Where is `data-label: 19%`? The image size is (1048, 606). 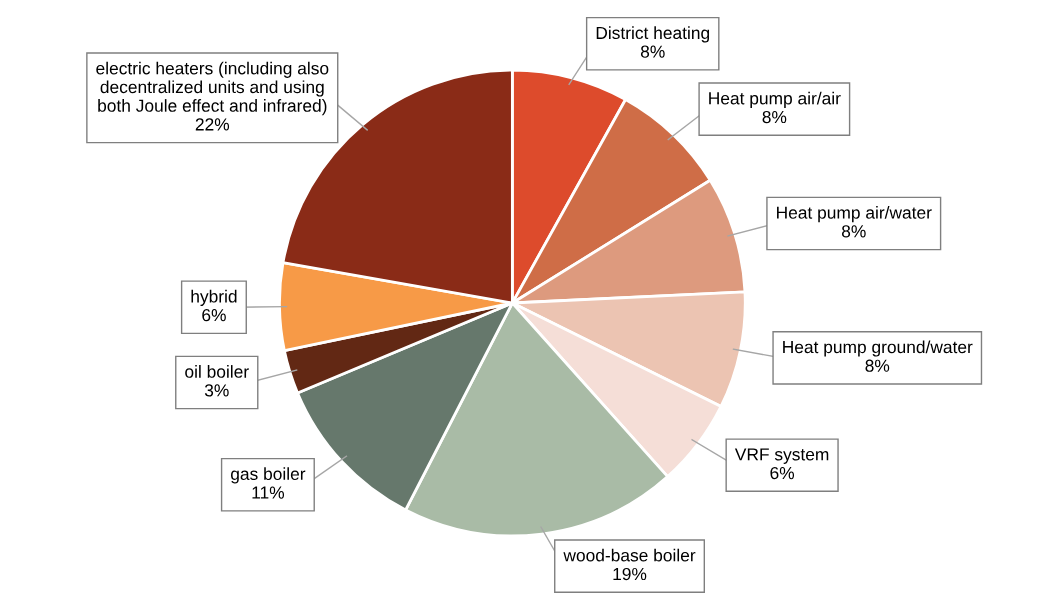
data-label: 19% is located at coordinates (630, 574).